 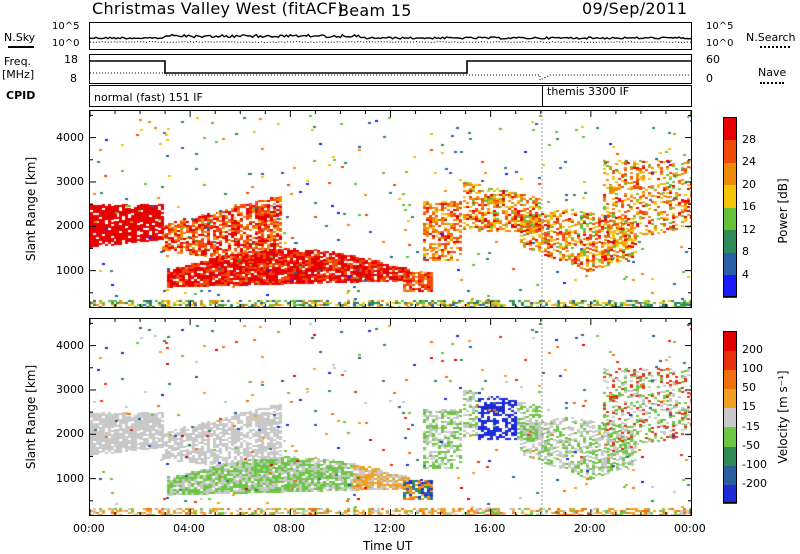 What do you see at coordinates (70, 345) in the screenshot?
I see `velocity-ytick-label: 4000` at bounding box center [70, 345].